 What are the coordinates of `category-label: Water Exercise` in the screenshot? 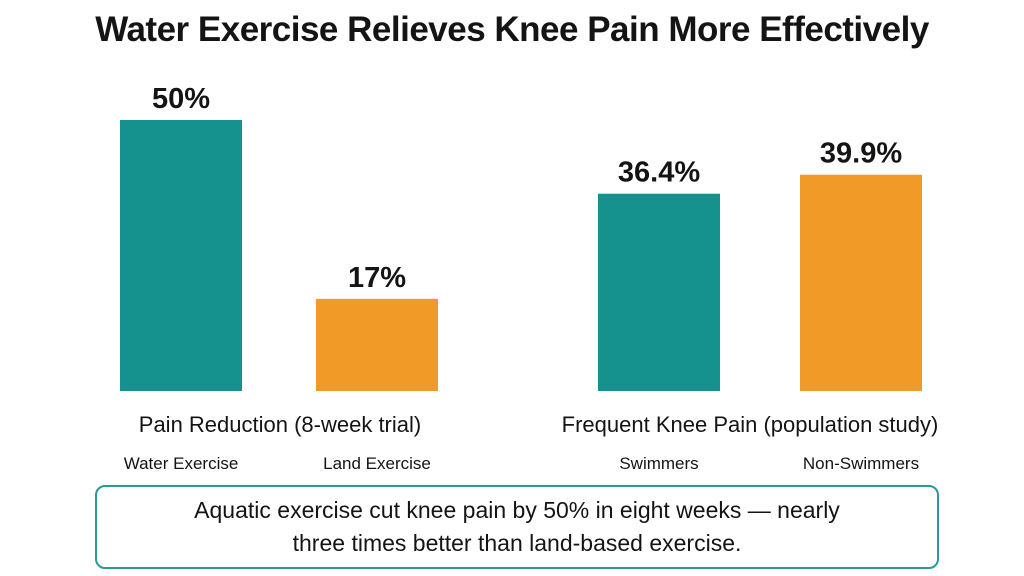 It's located at (181, 463).